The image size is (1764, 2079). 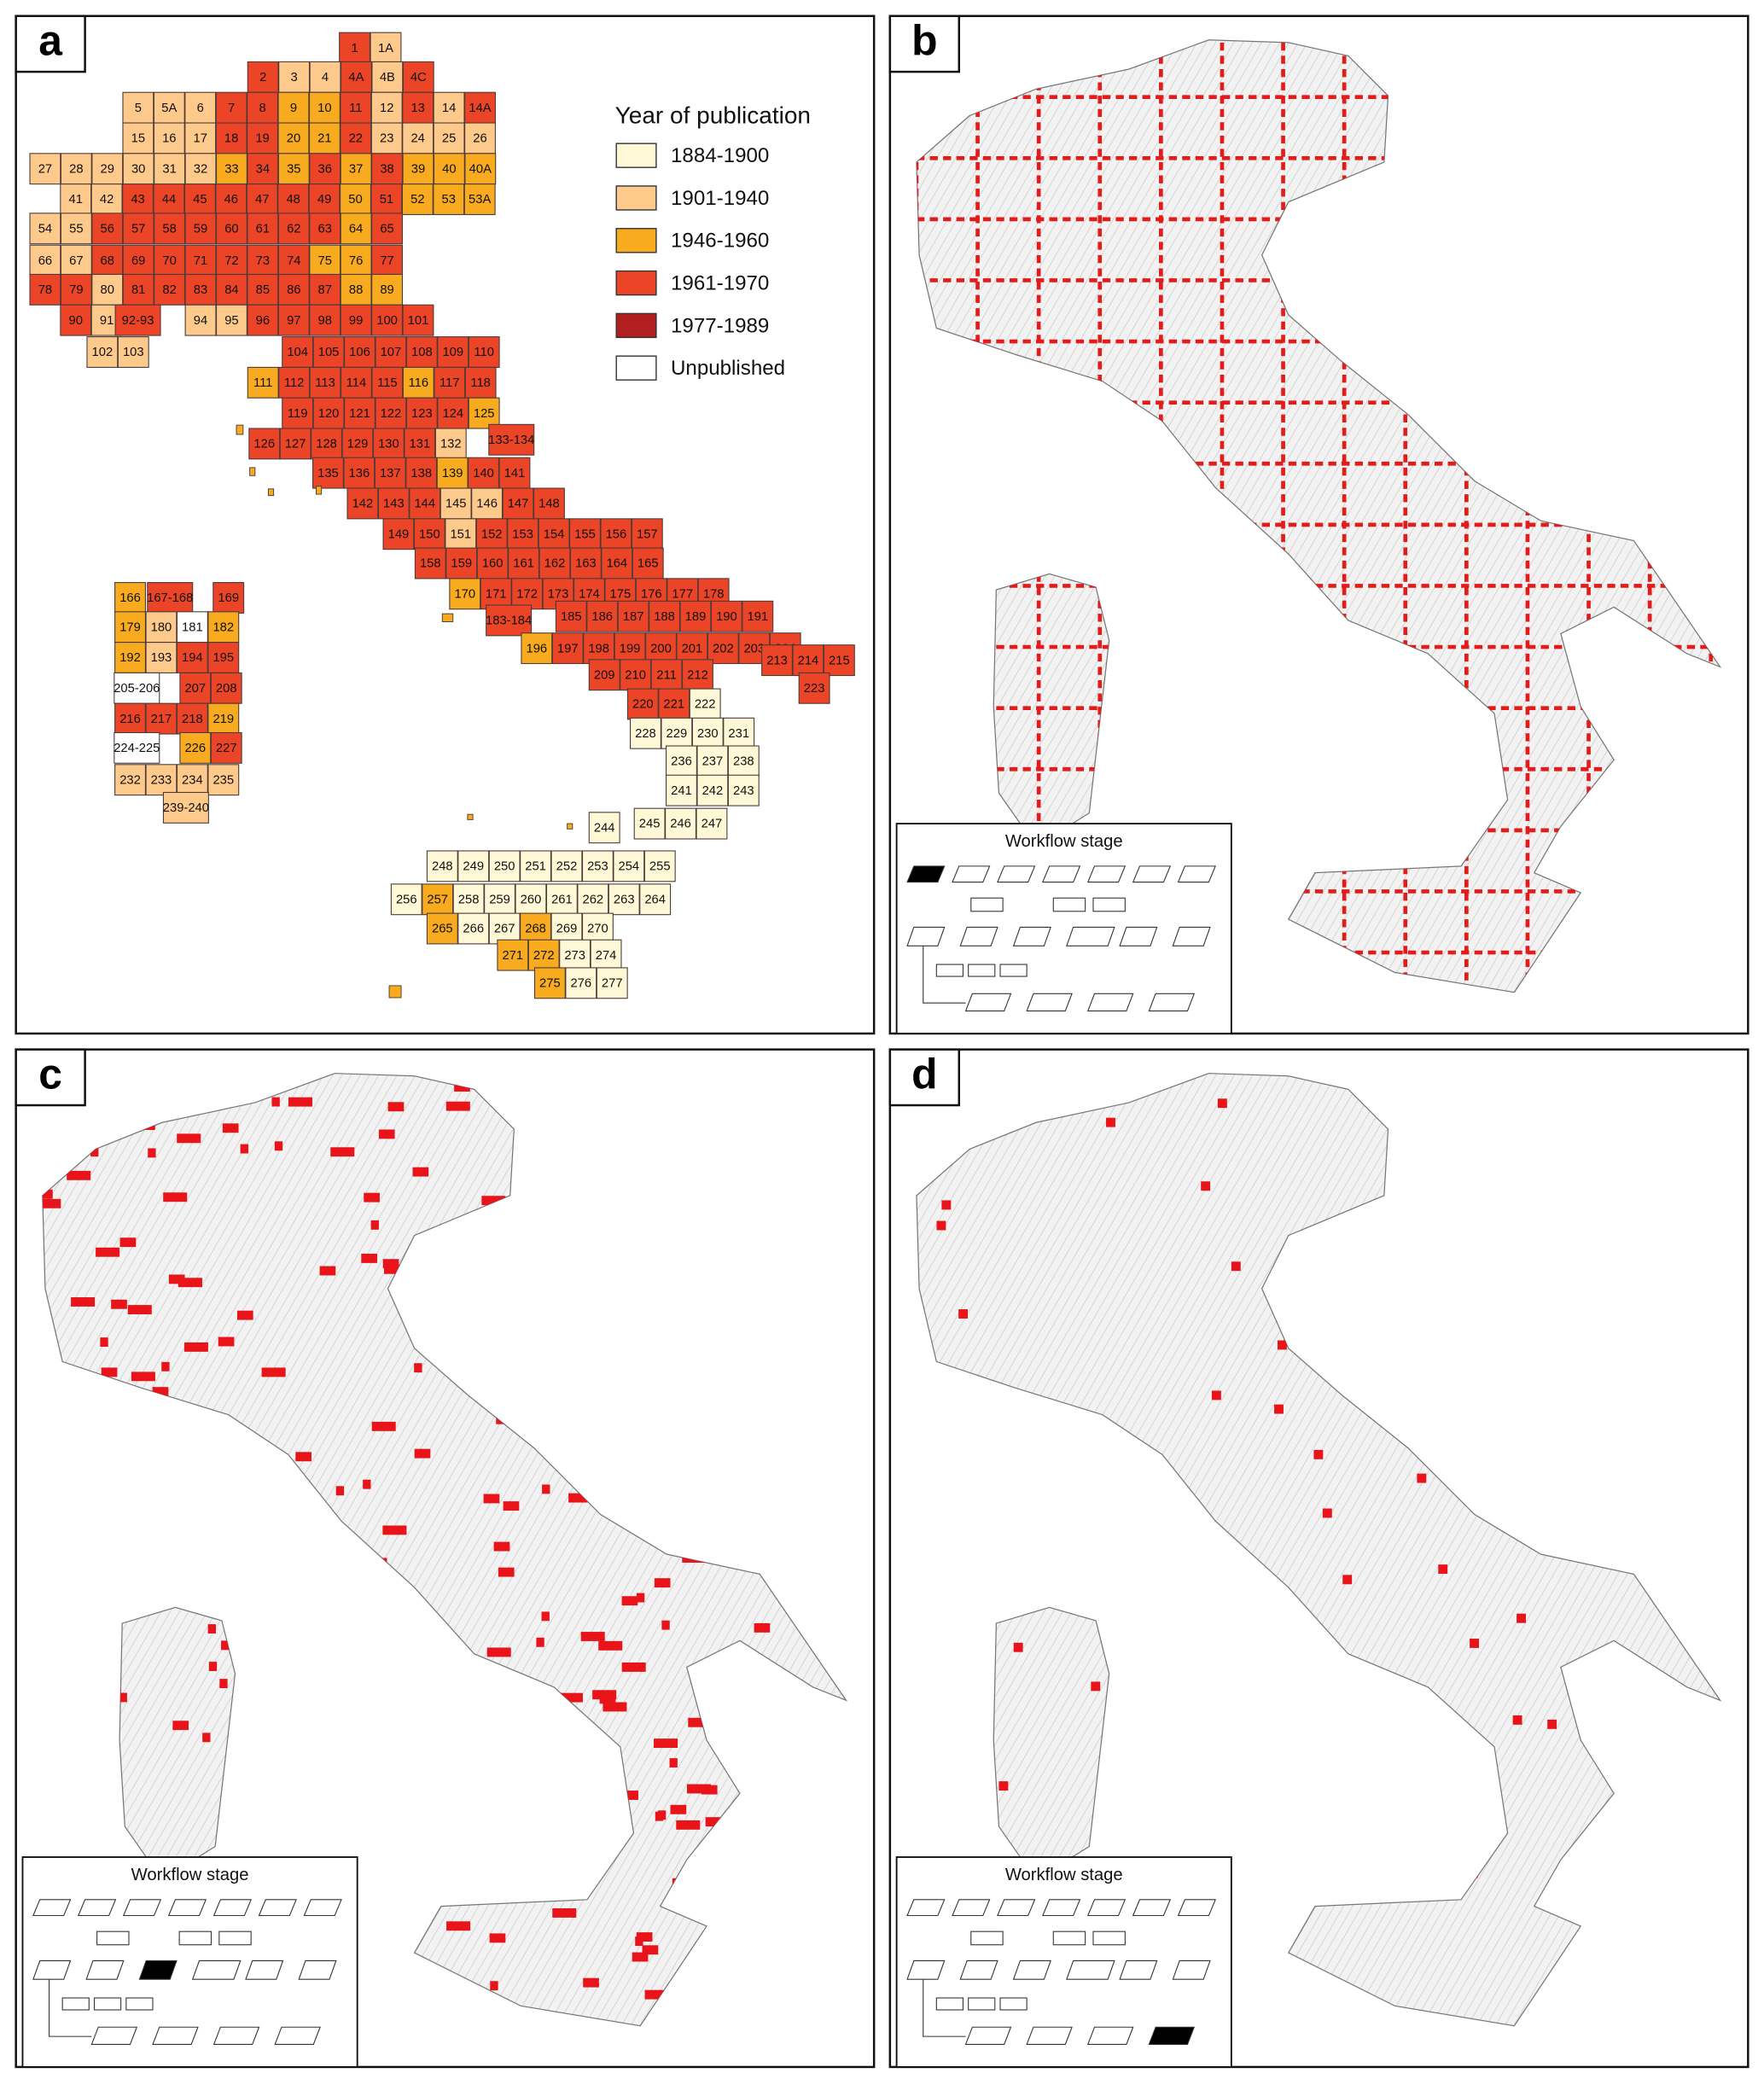 What do you see at coordinates (550, 504) in the screenshot?
I see `sheet-label: 148` at bounding box center [550, 504].